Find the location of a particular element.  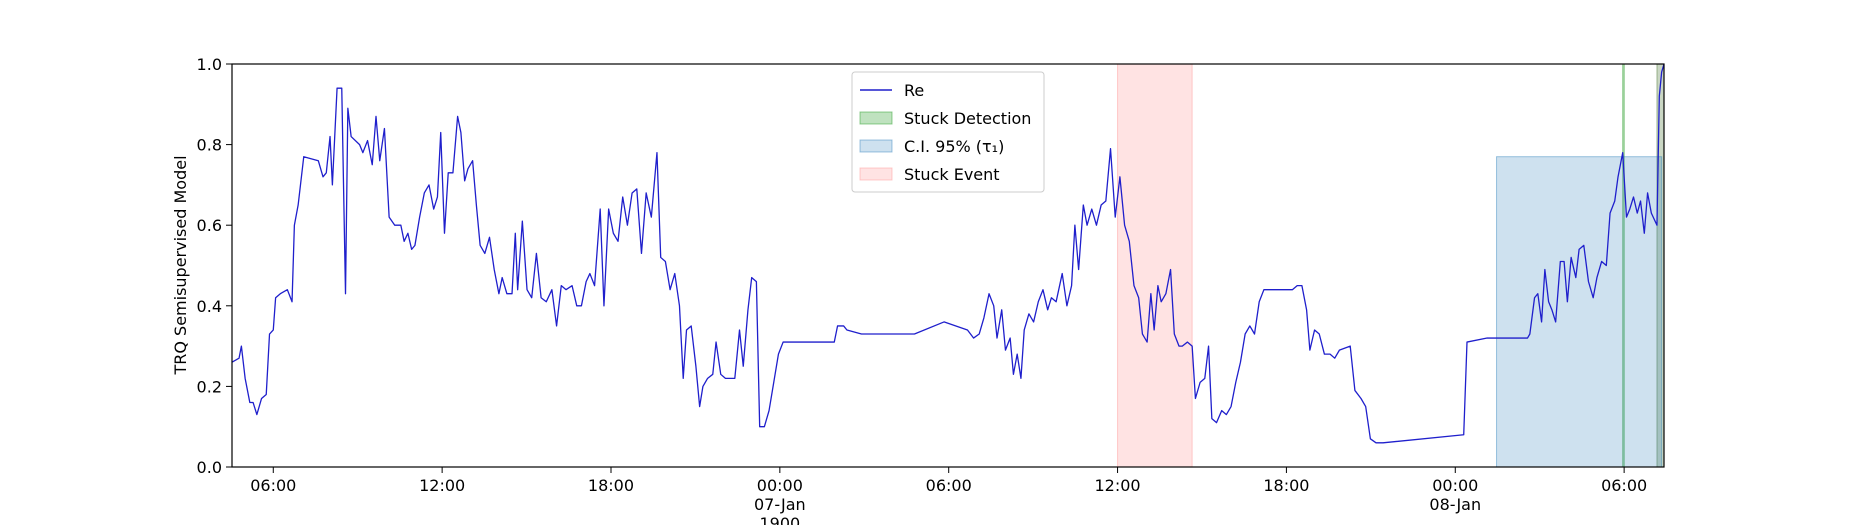

y-tick-label: 0.2 is located at coordinates (209, 386).